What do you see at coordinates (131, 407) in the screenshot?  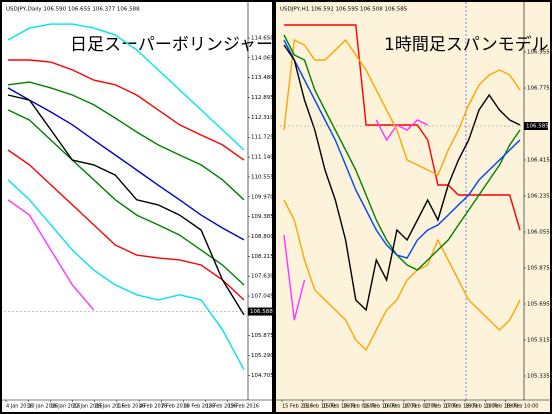 I see `x-tick-label: 1 Feb 2016` at bounding box center [131, 407].